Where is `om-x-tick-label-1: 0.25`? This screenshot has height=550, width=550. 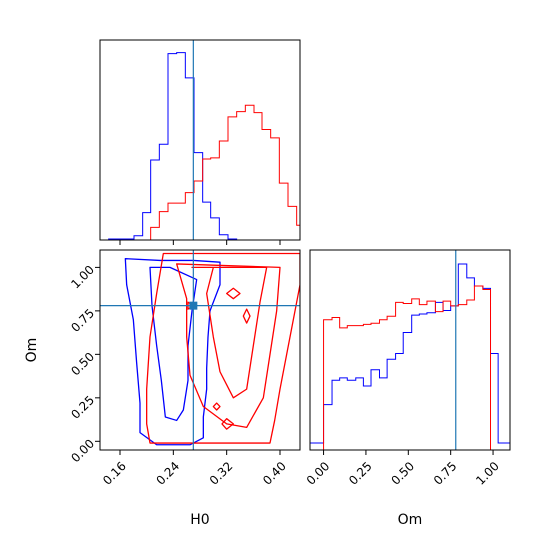 om-x-tick-label-1: 0.25 is located at coordinates (360, 473).